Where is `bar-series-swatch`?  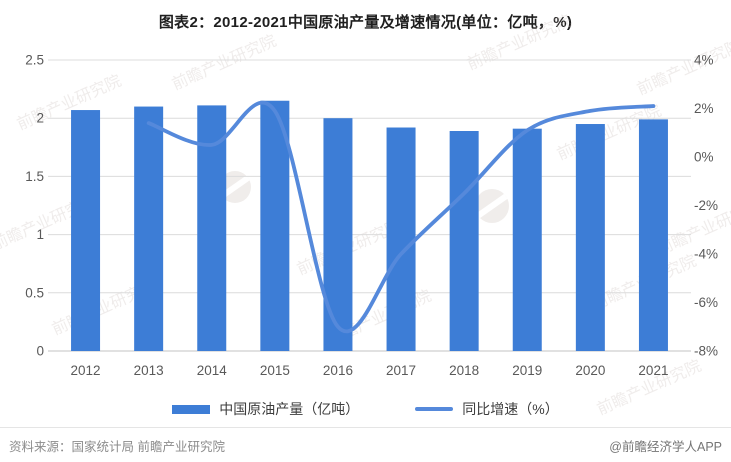
bar-series-swatch is located at coordinates (191, 409).